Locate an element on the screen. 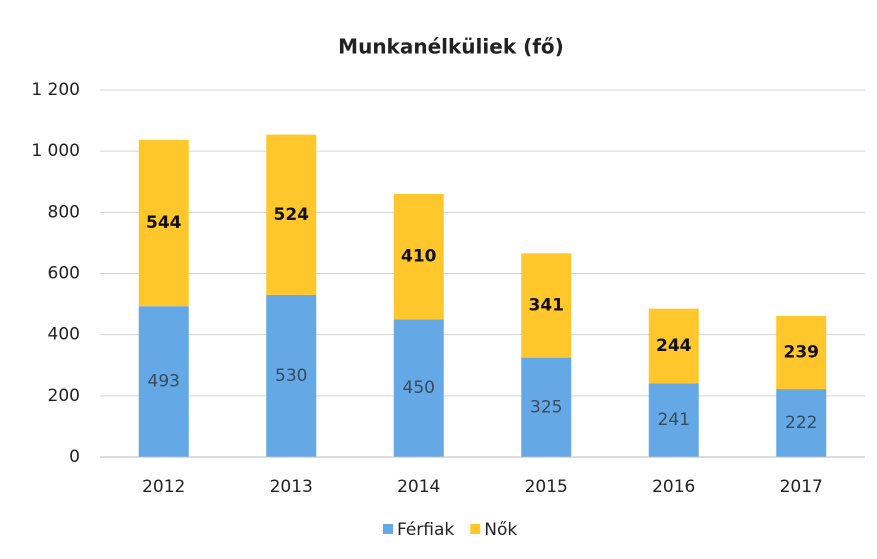  x-tick-label: 2012 is located at coordinates (163, 487).